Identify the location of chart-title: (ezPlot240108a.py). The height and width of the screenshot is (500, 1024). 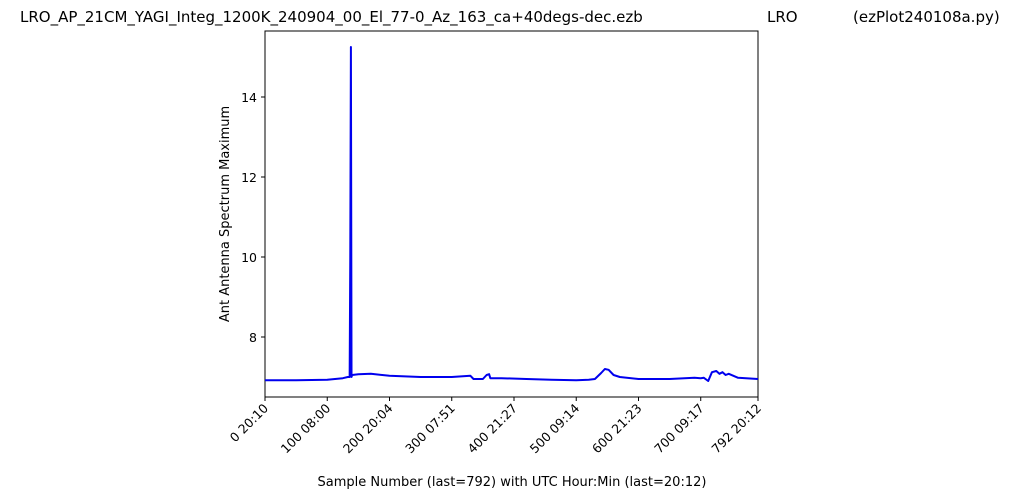
(926, 17).